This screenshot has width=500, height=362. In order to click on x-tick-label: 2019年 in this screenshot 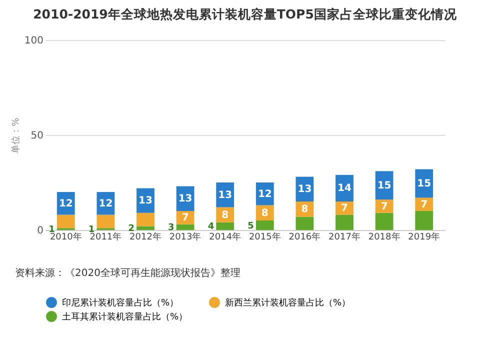, I will do `click(424, 237)`.